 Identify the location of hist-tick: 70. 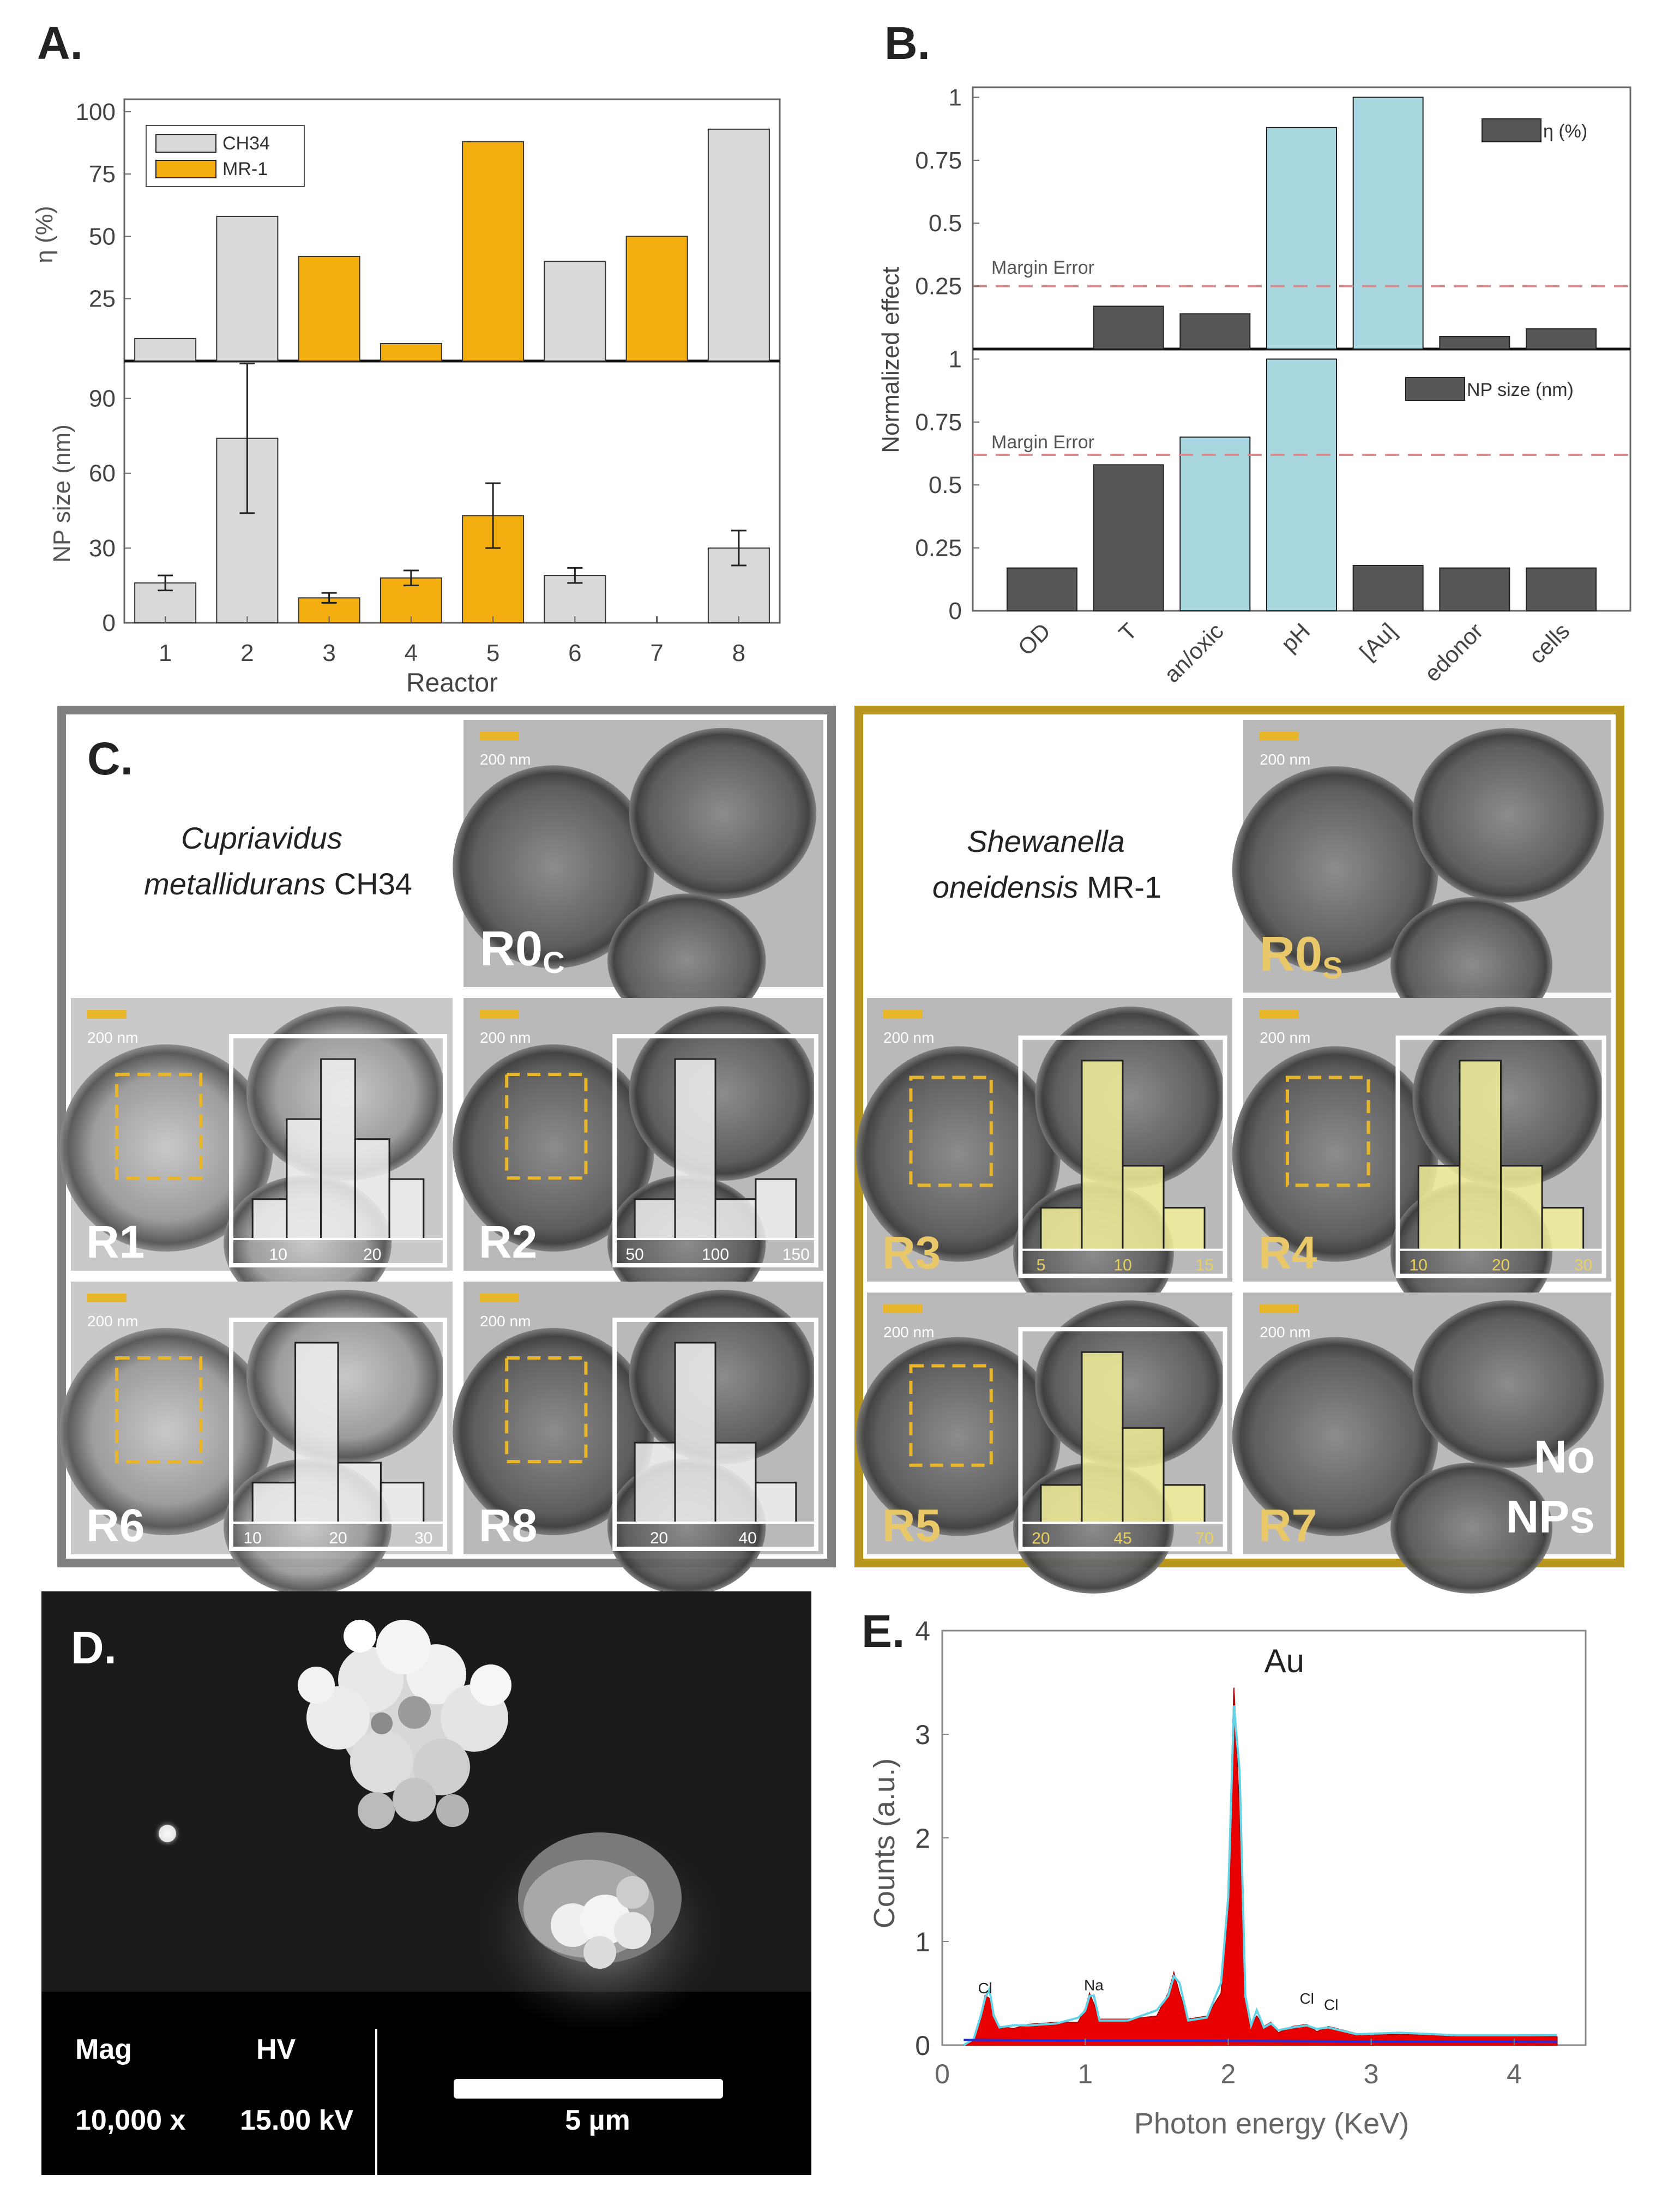
(1204, 1538).